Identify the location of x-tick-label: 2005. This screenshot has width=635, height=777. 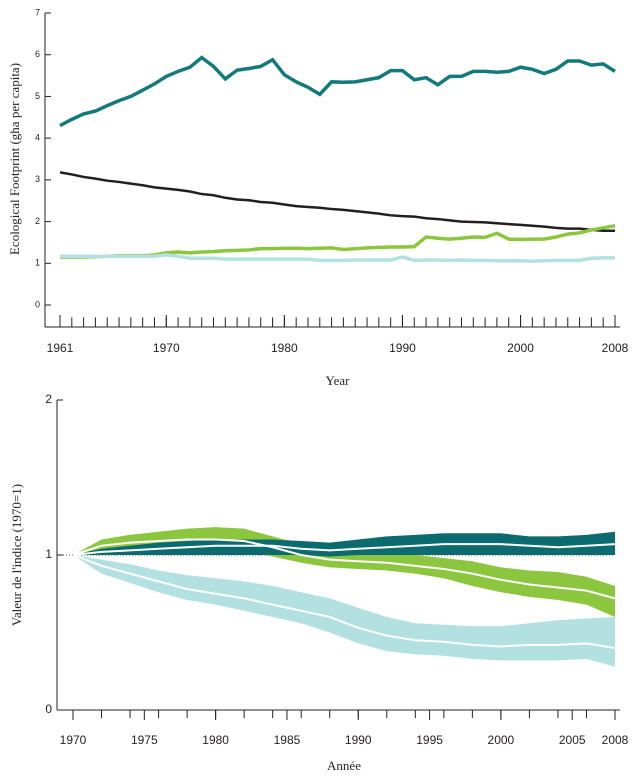
(572, 740).